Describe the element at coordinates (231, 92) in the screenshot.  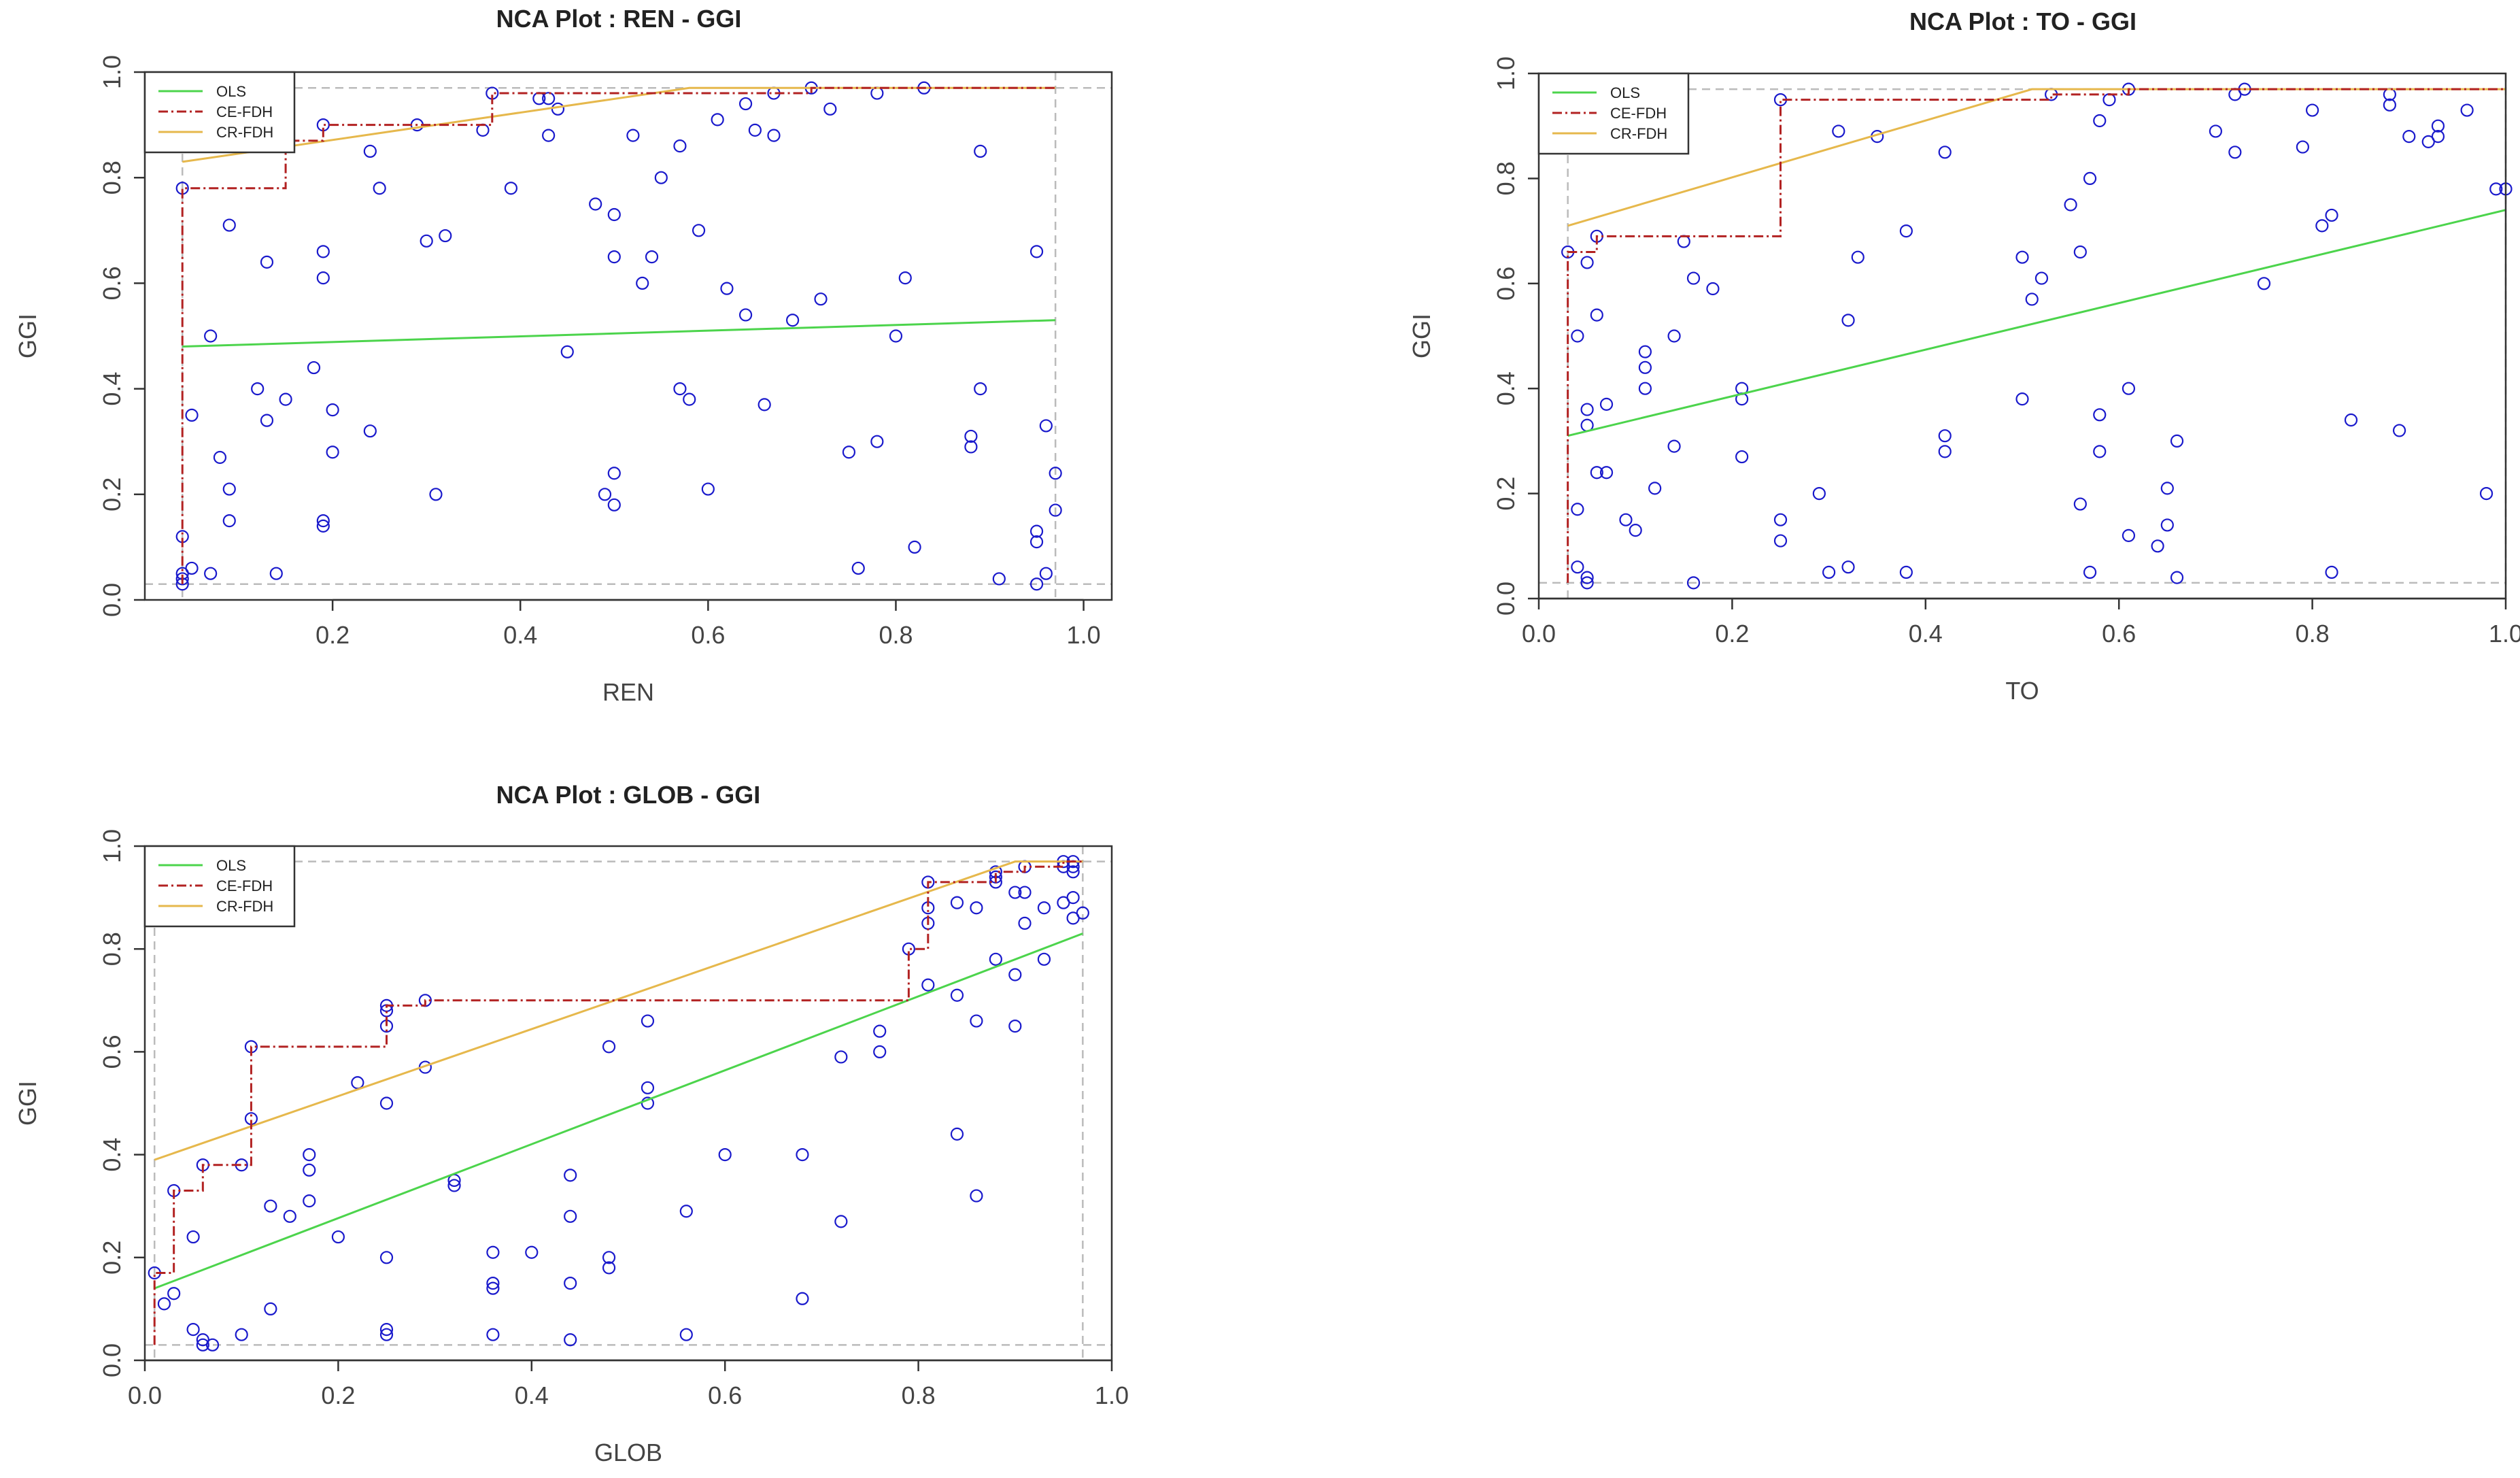
I see `legend-label: OLS` at that location.